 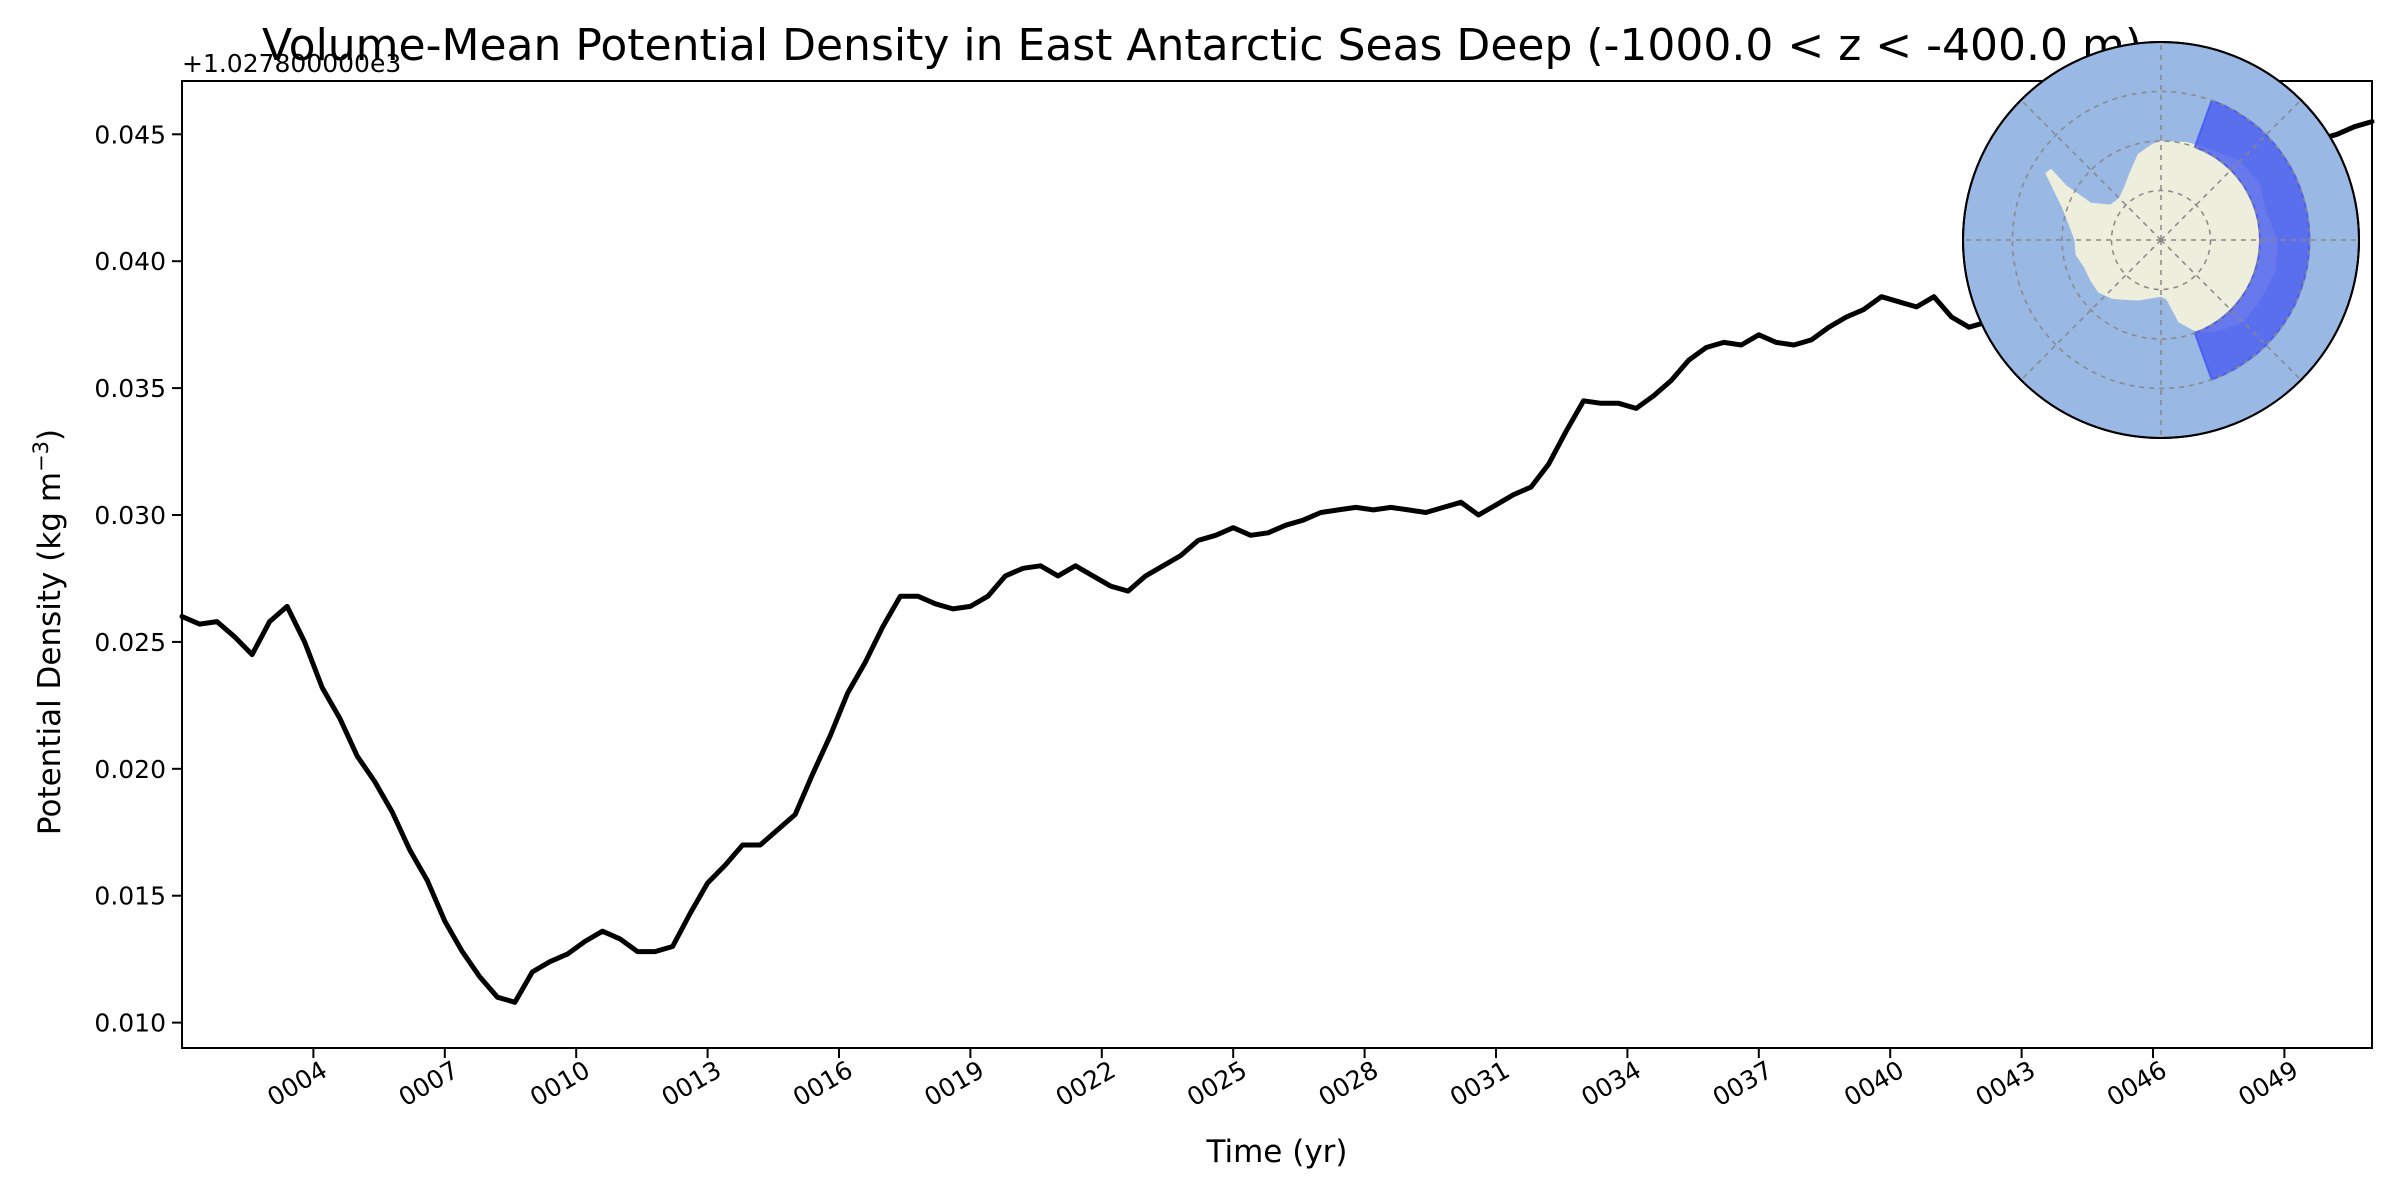 I want to click on x-tick-label: 0004, so click(x=297, y=1083).